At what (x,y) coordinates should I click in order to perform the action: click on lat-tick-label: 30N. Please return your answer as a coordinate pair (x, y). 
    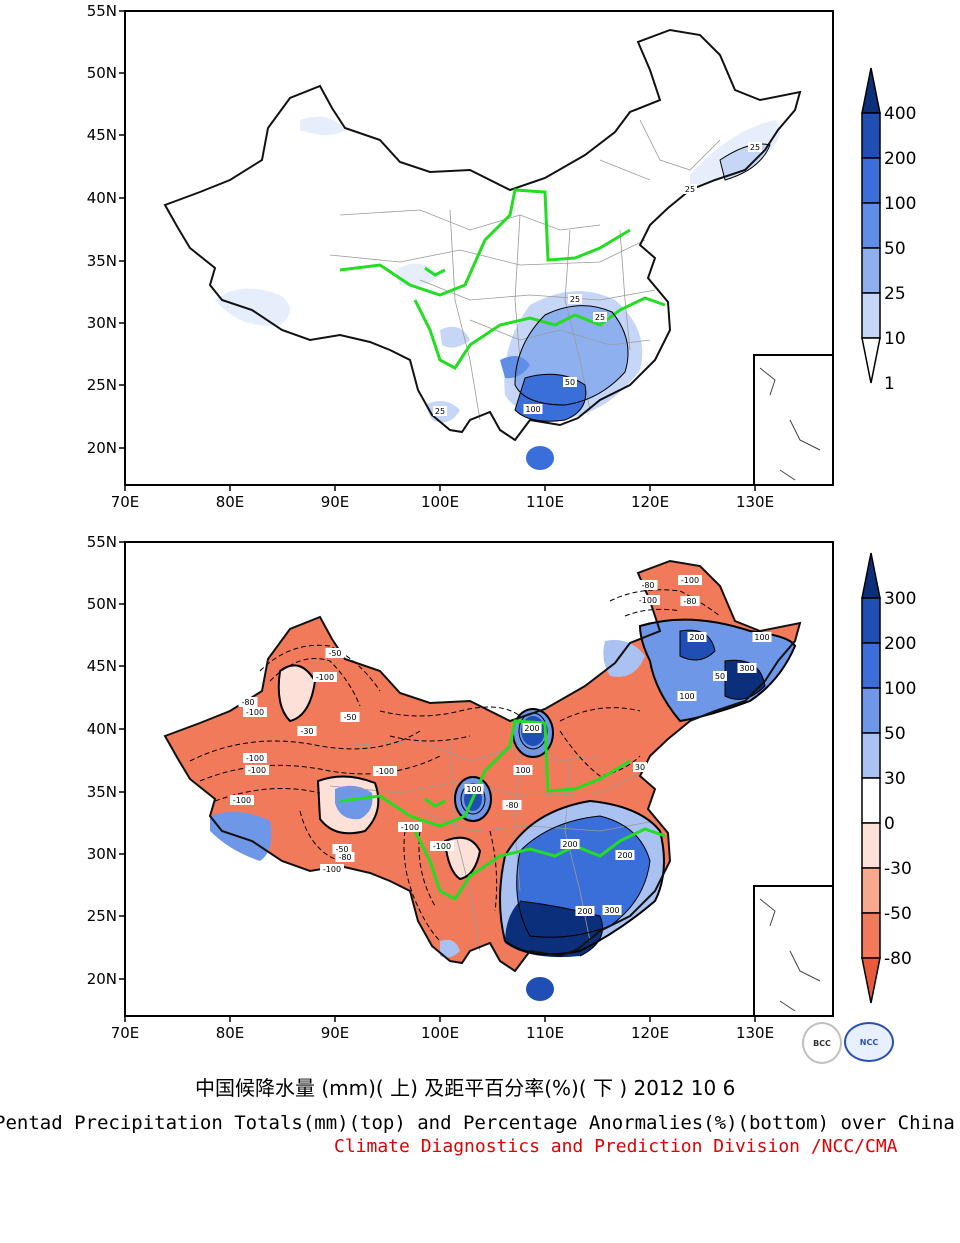
    Looking at the image, I should click on (102, 854).